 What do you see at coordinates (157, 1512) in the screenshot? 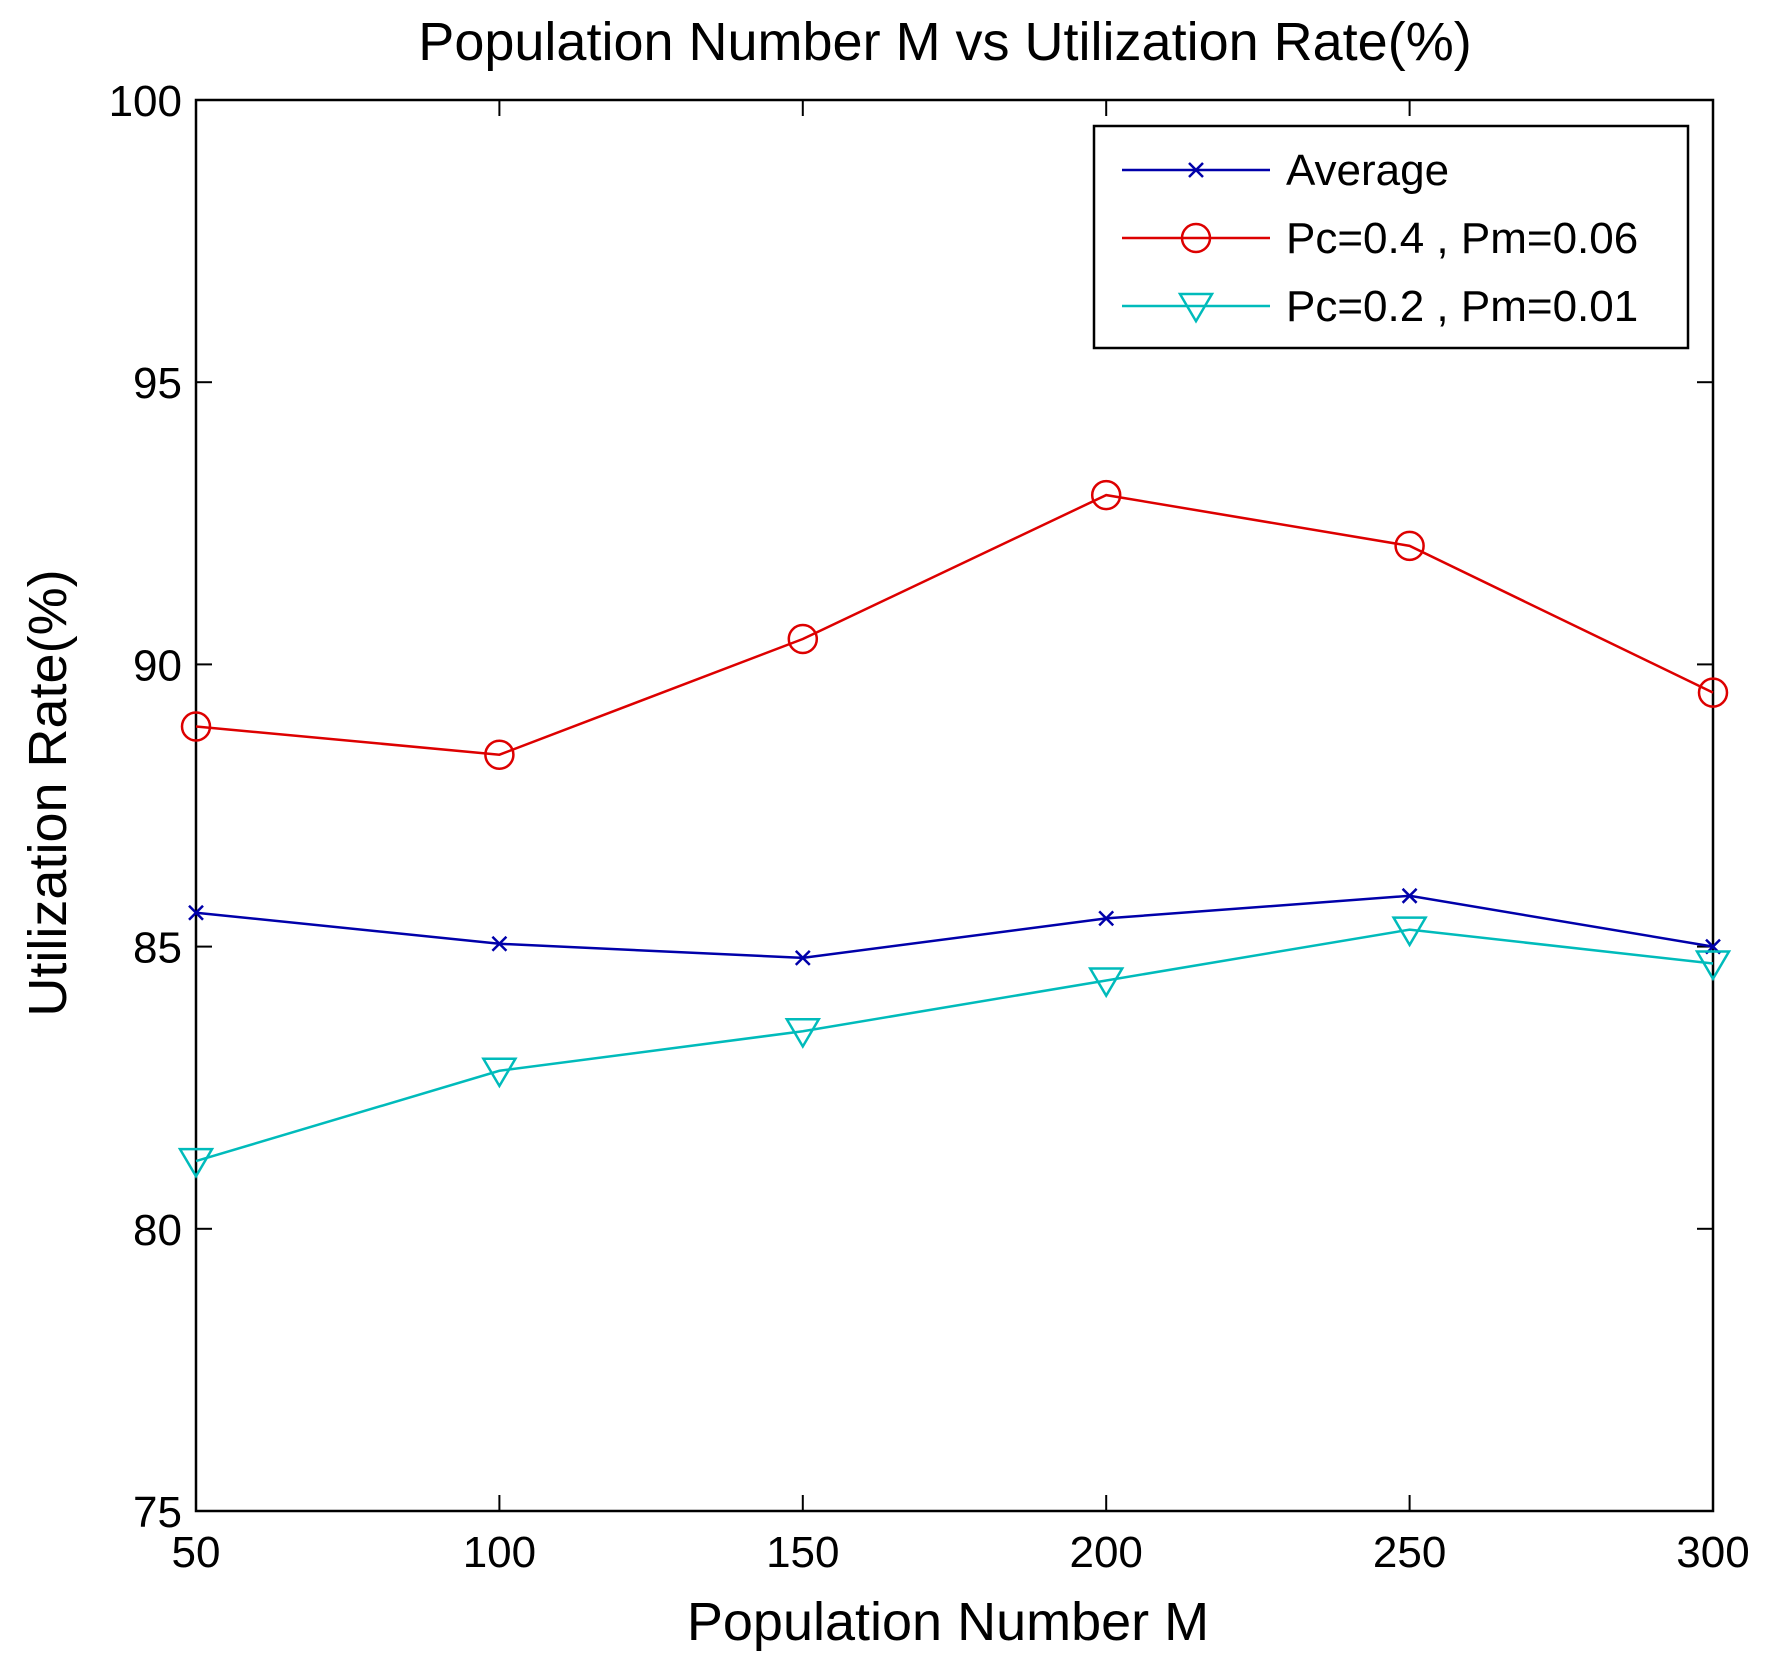
I see `y-tick-label-75: 75` at bounding box center [157, 1512].